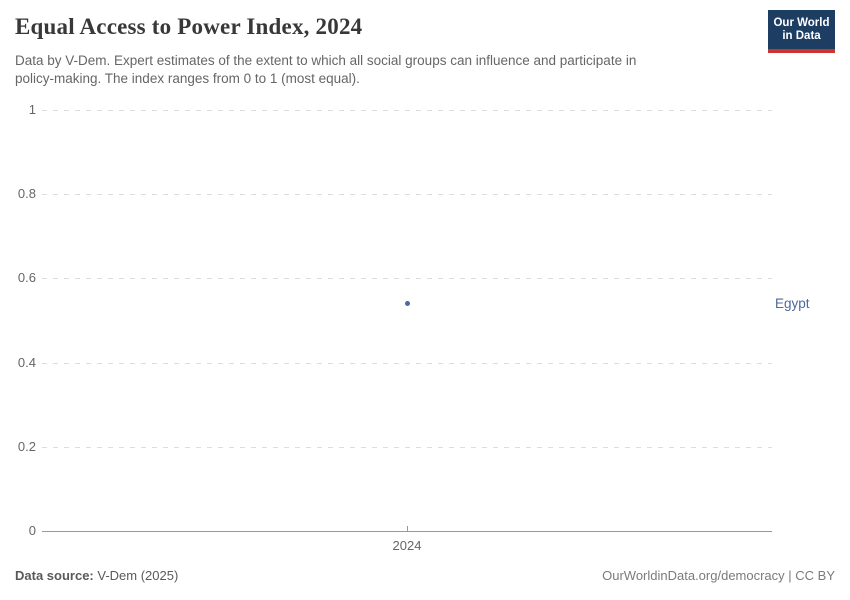  What do you see at coordinates (189, 26) in the screenshot?
I see `page-title: Equal Access to Power Index, 2024` at bounding box center [189, 26].